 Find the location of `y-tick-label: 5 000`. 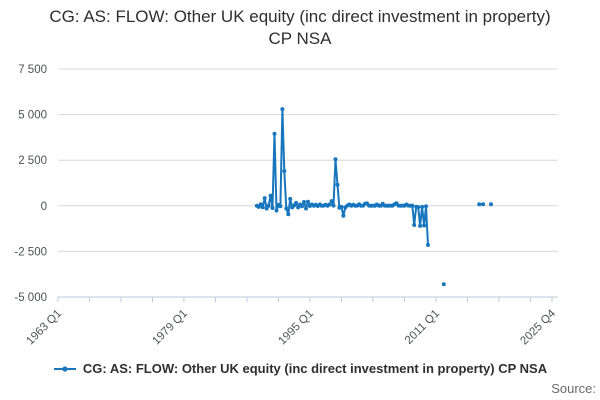

y-tick-label: 5 000 is located at coordinates (32, 116).